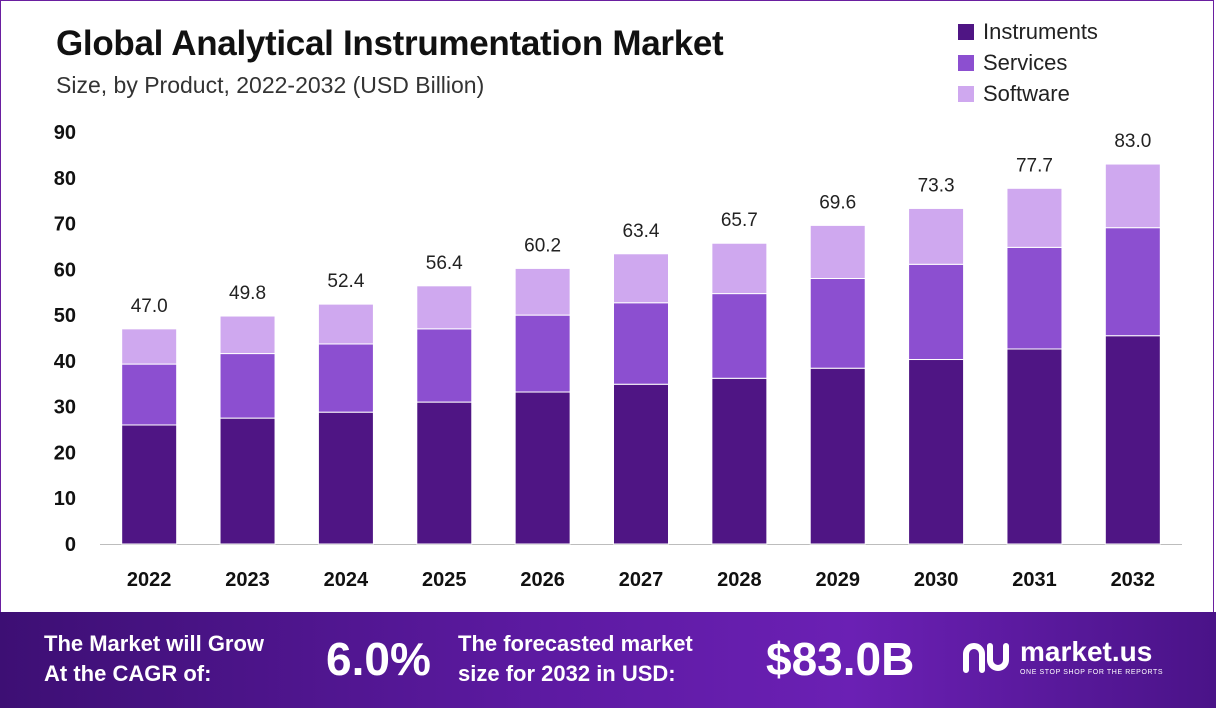 The image size is (1216, 708). What do you see at coordinates (65, 453) in the screenshot?
I see `y-tick-label: 20` at bounding box center [65, 453].